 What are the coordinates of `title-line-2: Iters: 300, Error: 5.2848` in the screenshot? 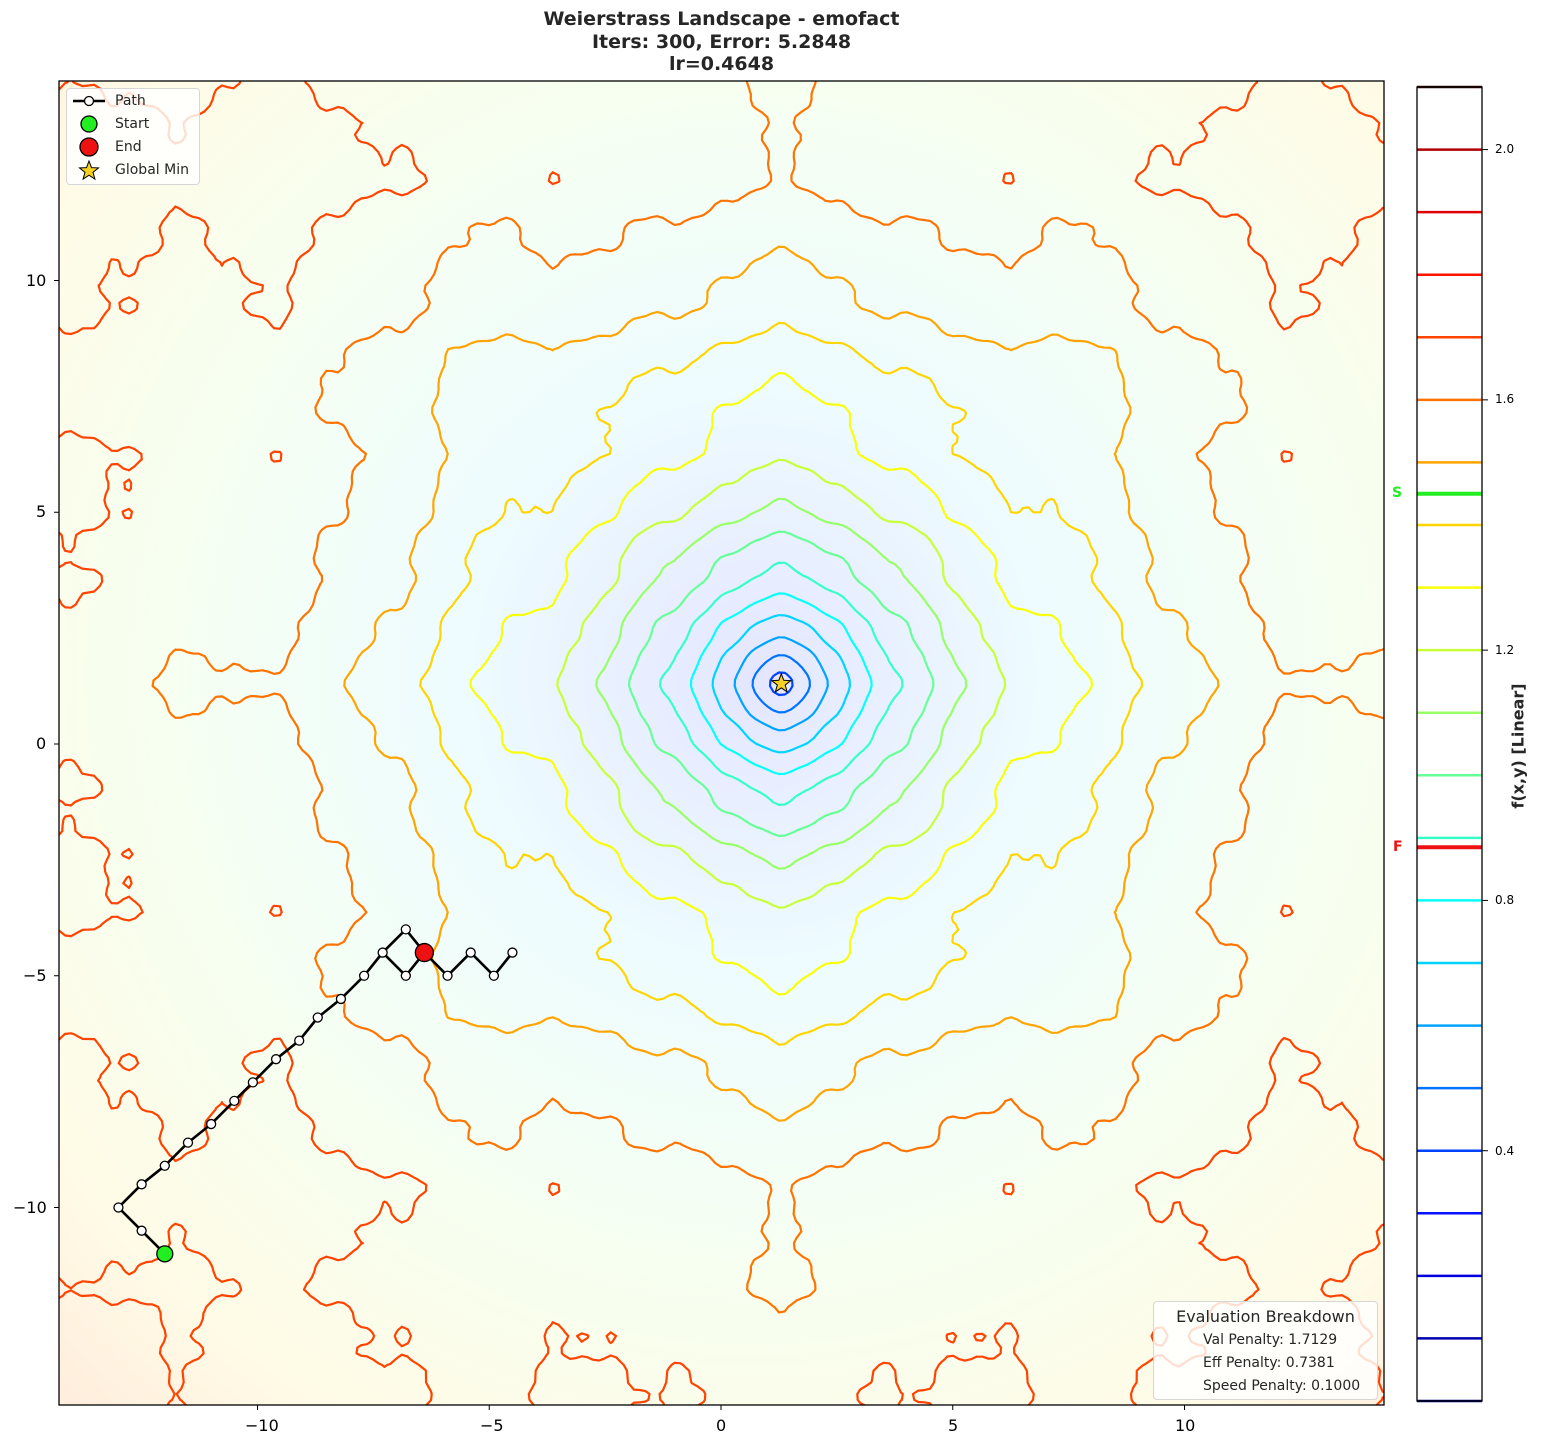 It's located at (721, 41).